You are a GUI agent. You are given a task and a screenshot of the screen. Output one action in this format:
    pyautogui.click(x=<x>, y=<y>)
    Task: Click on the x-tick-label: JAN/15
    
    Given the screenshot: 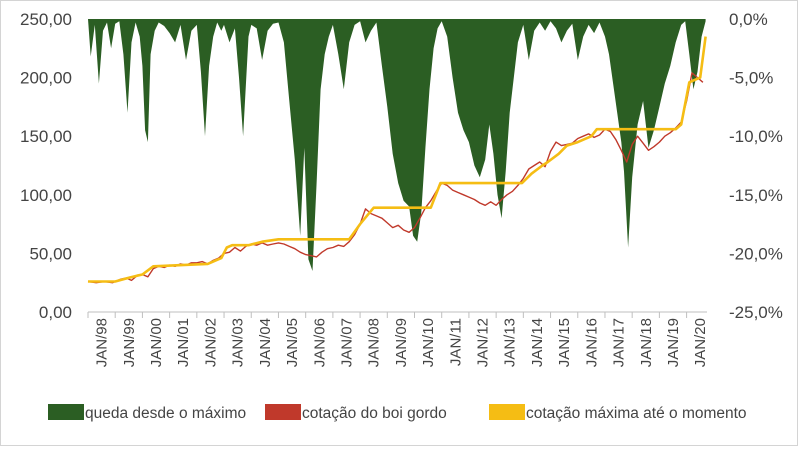 What is the action you would take?
    pyautogui.click(x=564, y=342)
    